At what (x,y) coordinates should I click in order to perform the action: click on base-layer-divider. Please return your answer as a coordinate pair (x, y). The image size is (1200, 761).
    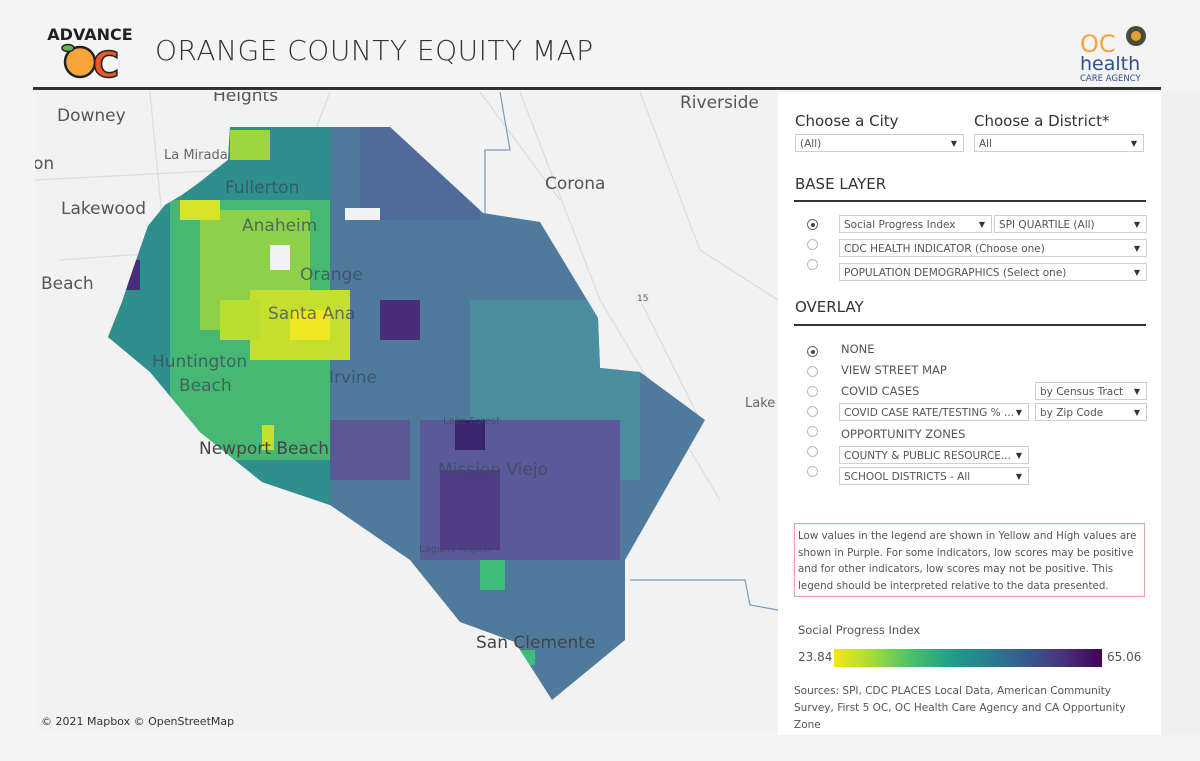
    Looking at the image, I should click on (970, 201).